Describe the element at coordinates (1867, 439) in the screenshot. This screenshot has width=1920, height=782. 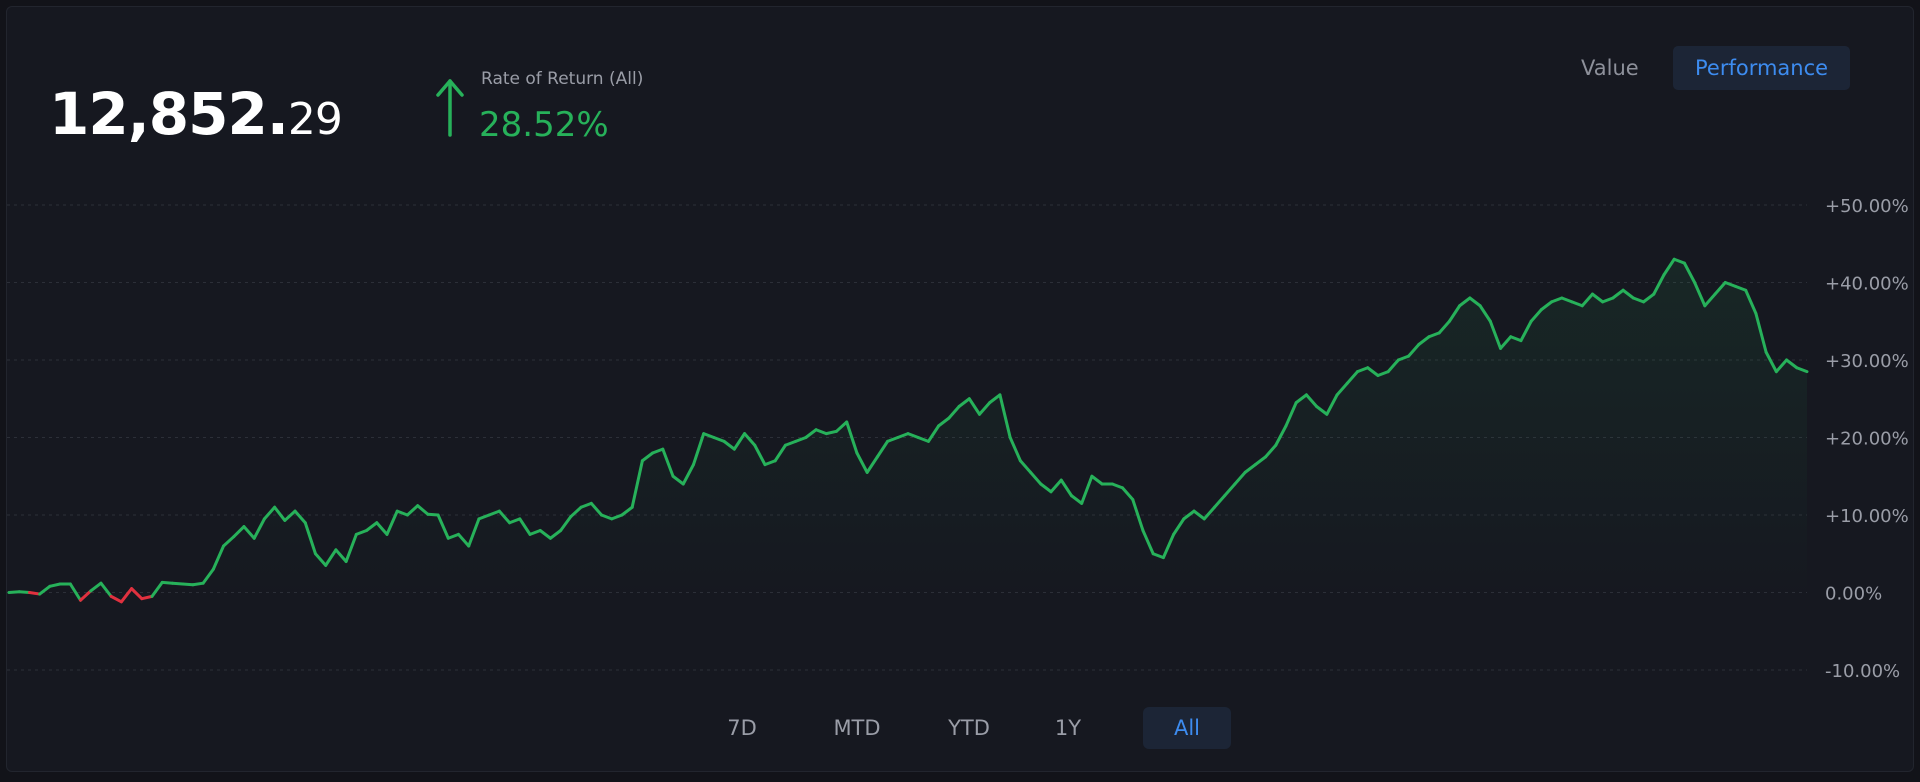
I see `y-tick-label: +20.00%` at that location.